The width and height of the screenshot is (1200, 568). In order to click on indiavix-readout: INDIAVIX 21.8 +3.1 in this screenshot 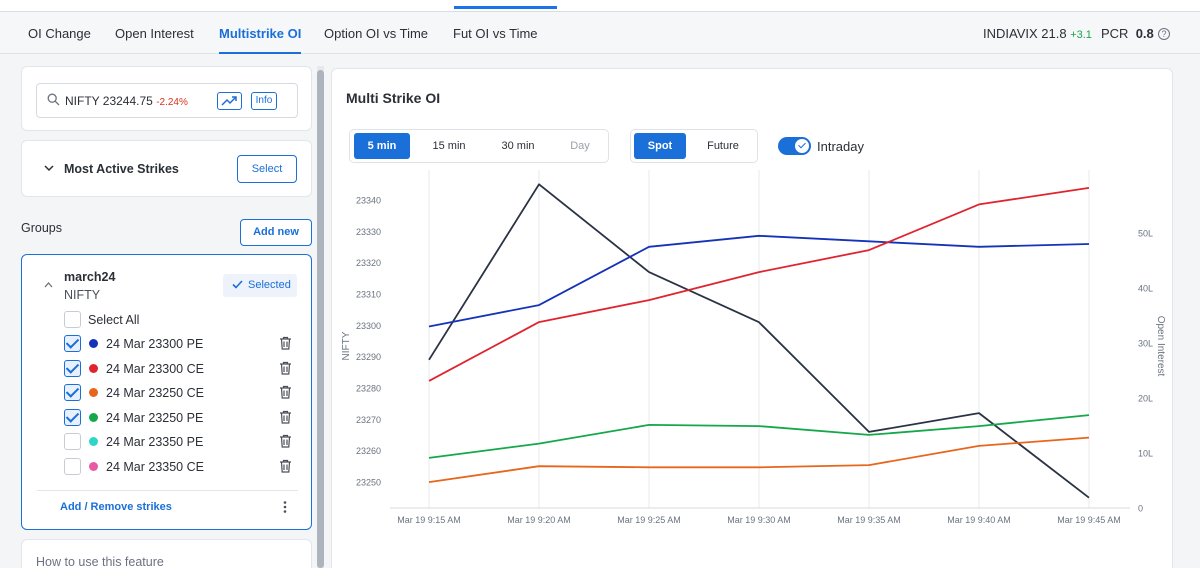, I will do `click(1037, 33)`.